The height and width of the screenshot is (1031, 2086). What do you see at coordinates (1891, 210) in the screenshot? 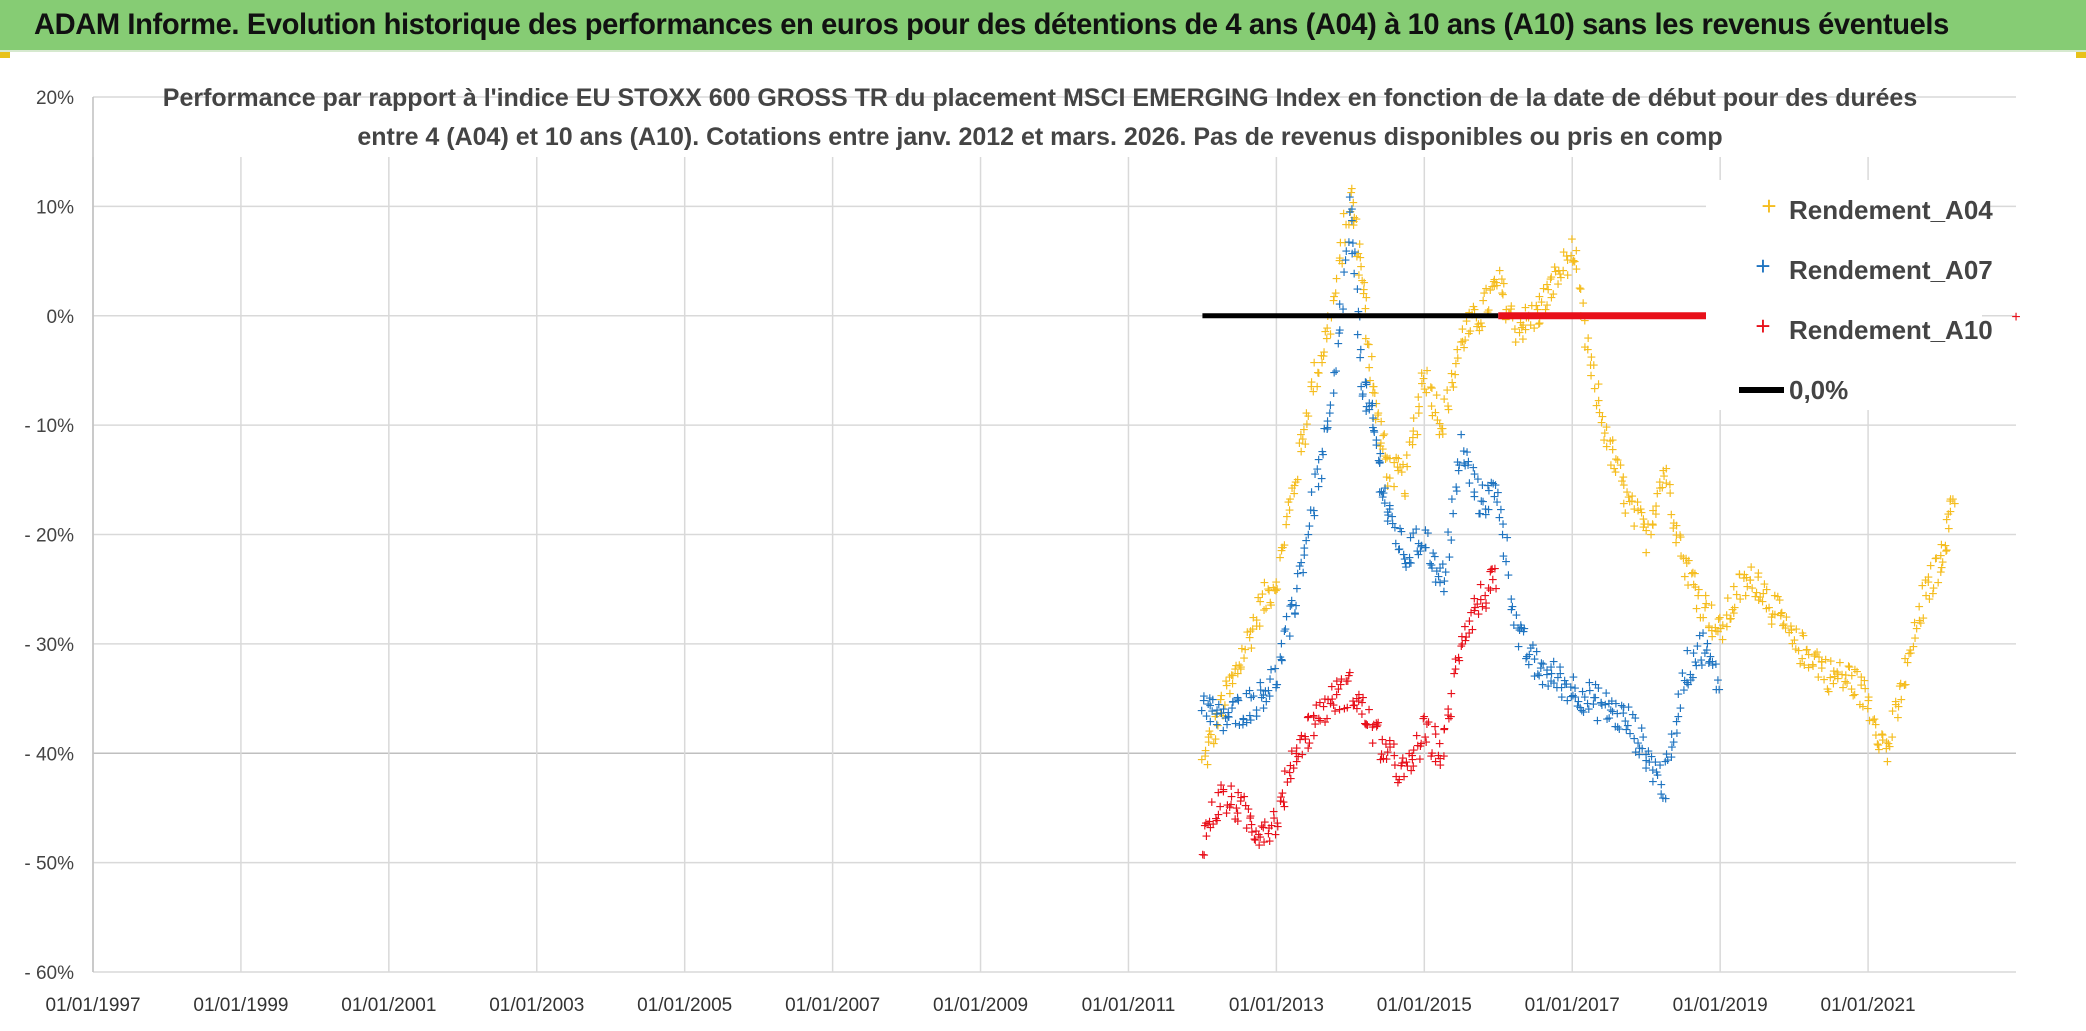
I see `legend-label-a04: Rendement_A04` at bounding box center [1891, 210].